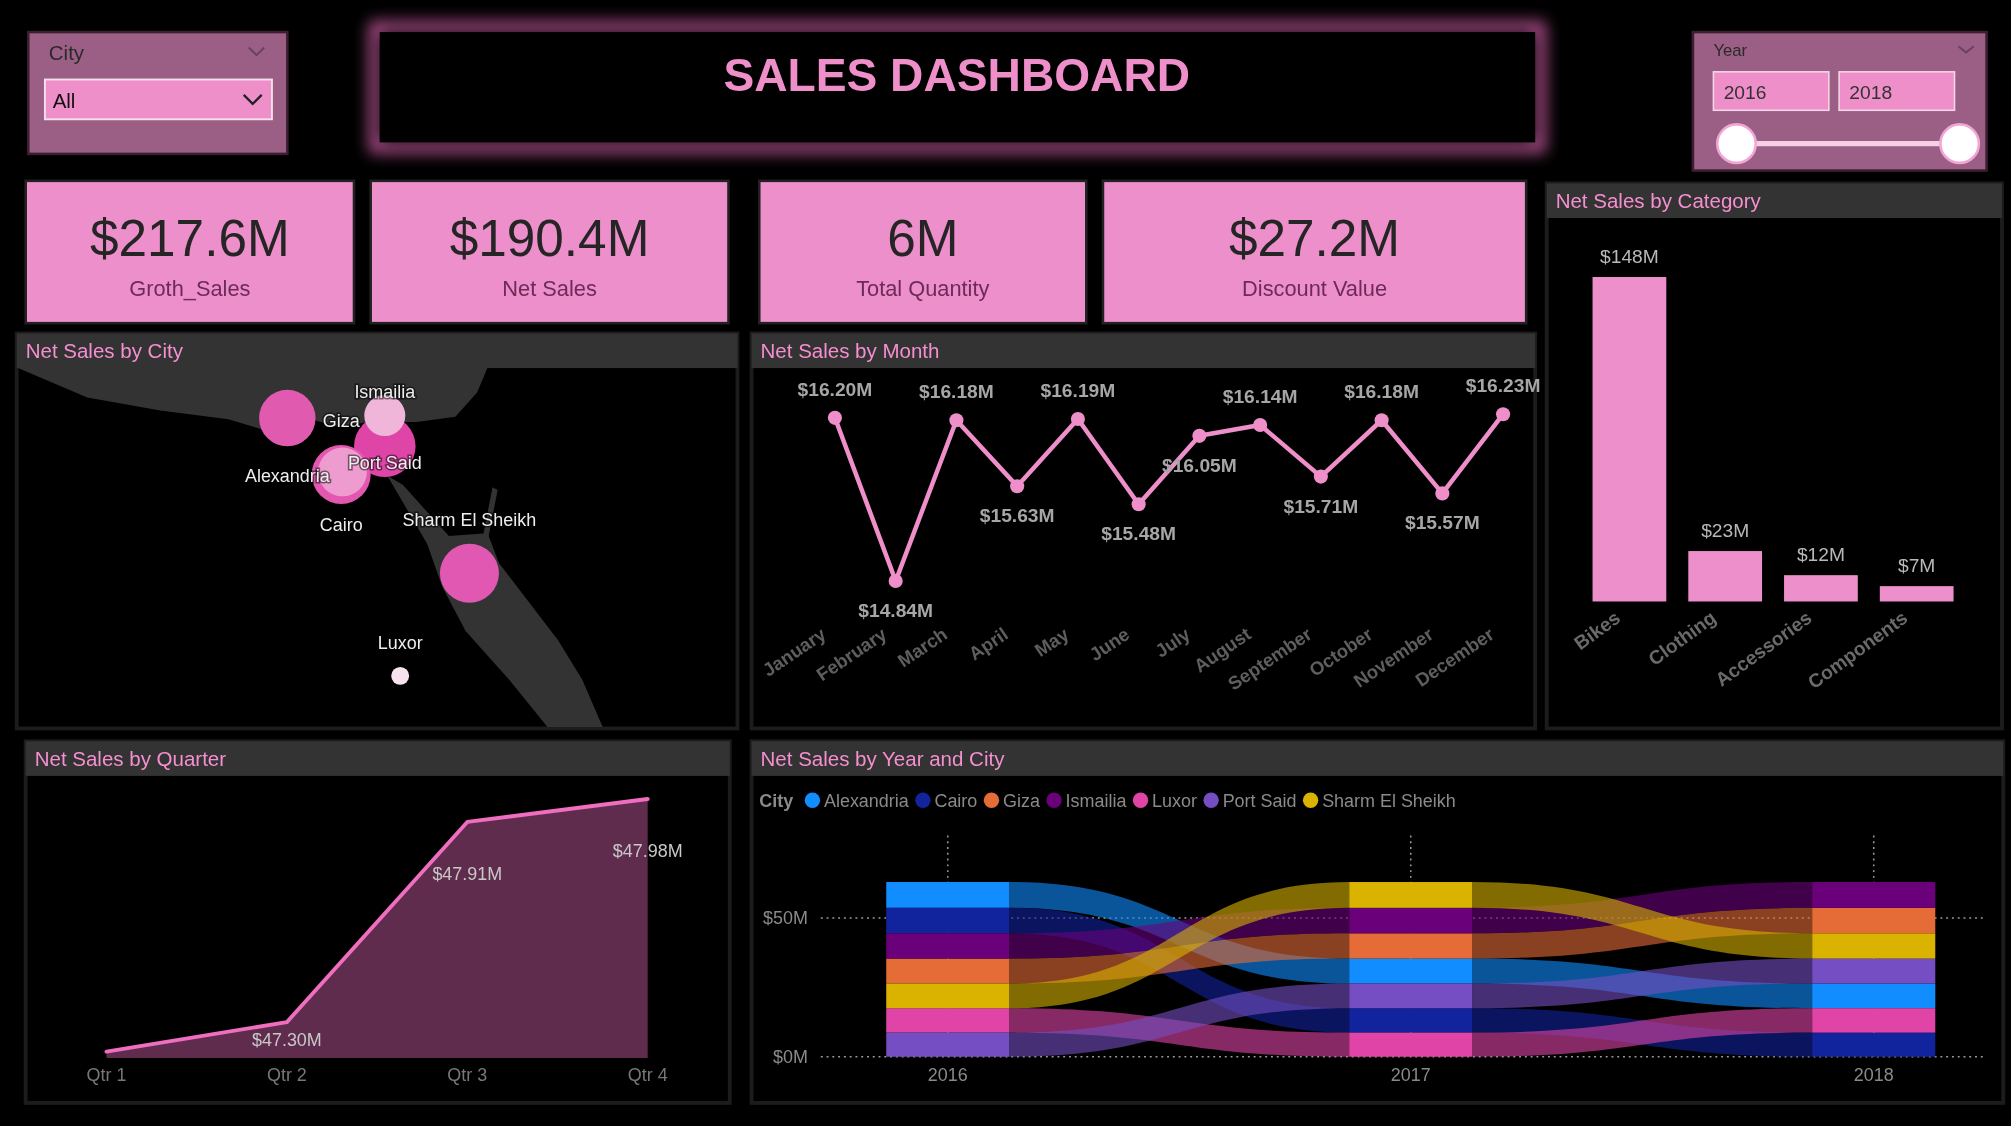 The width and height of the screenshot is (2011, 1126). What do you see at coordinates (896, 610) in the screenshot?
I see `data-label: $14.84M` at bounding box center [896, 610].